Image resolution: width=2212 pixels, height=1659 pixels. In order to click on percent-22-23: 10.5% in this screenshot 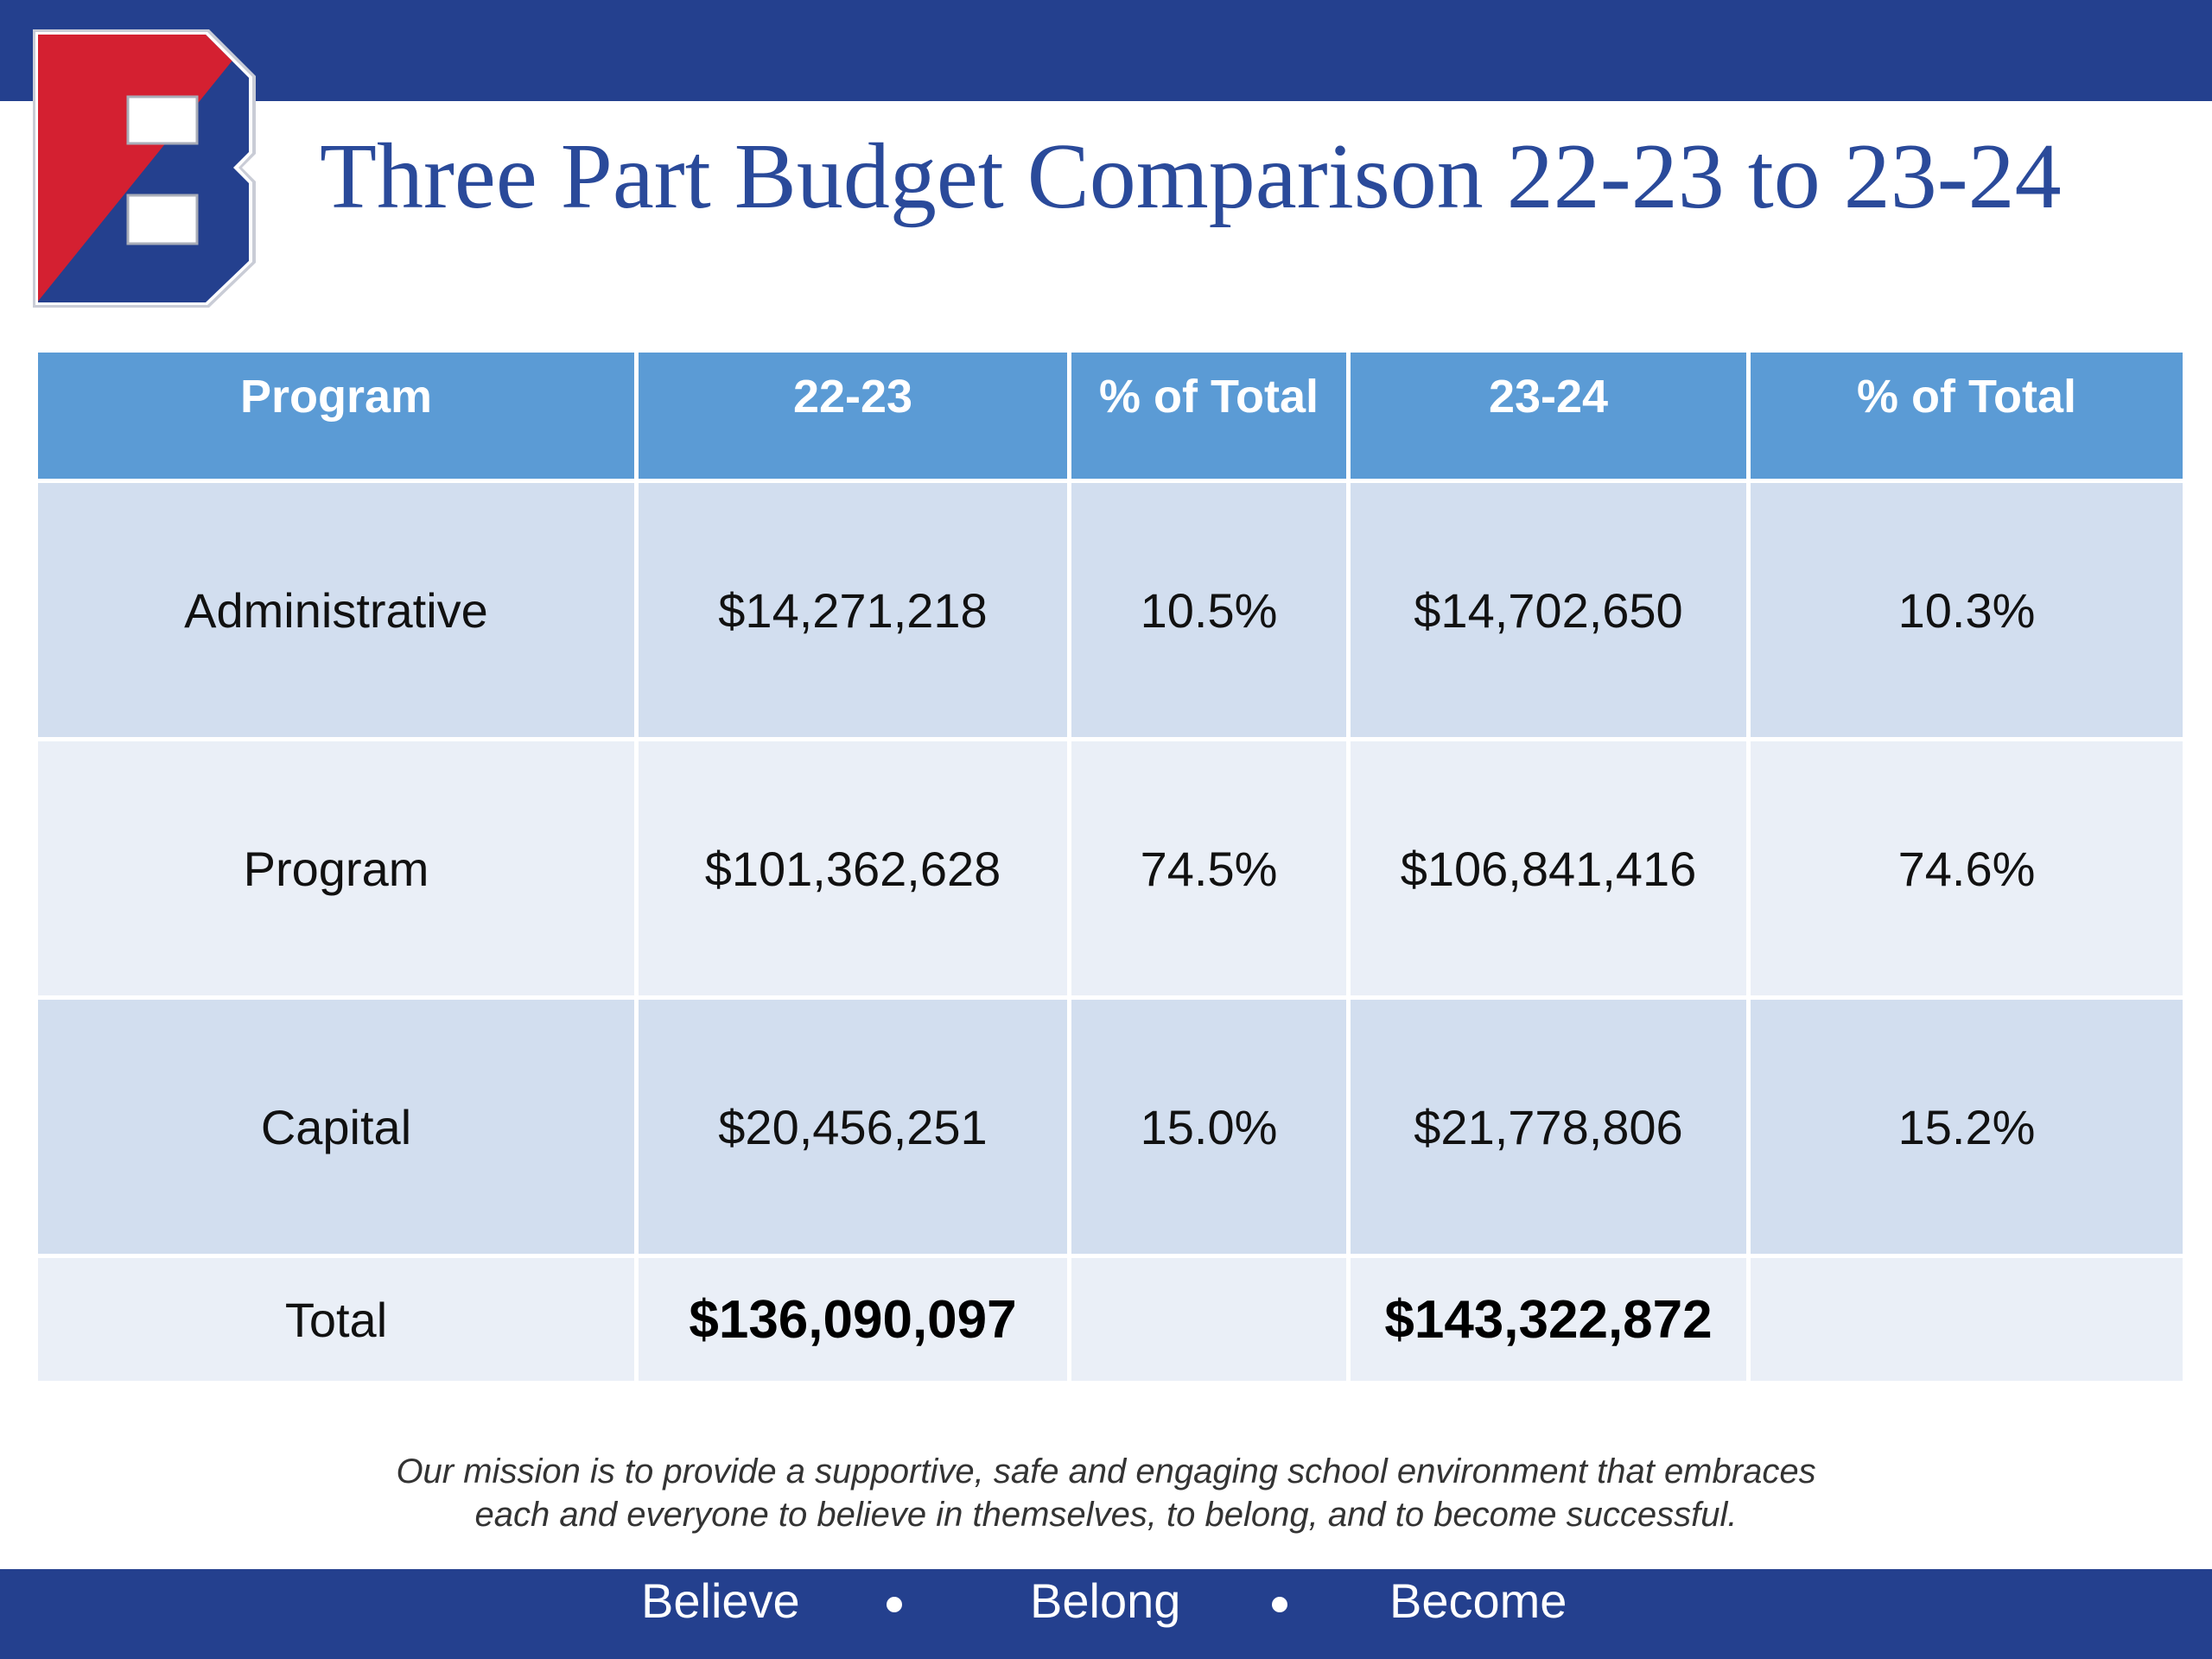, I will do `click(1208, 610)`.